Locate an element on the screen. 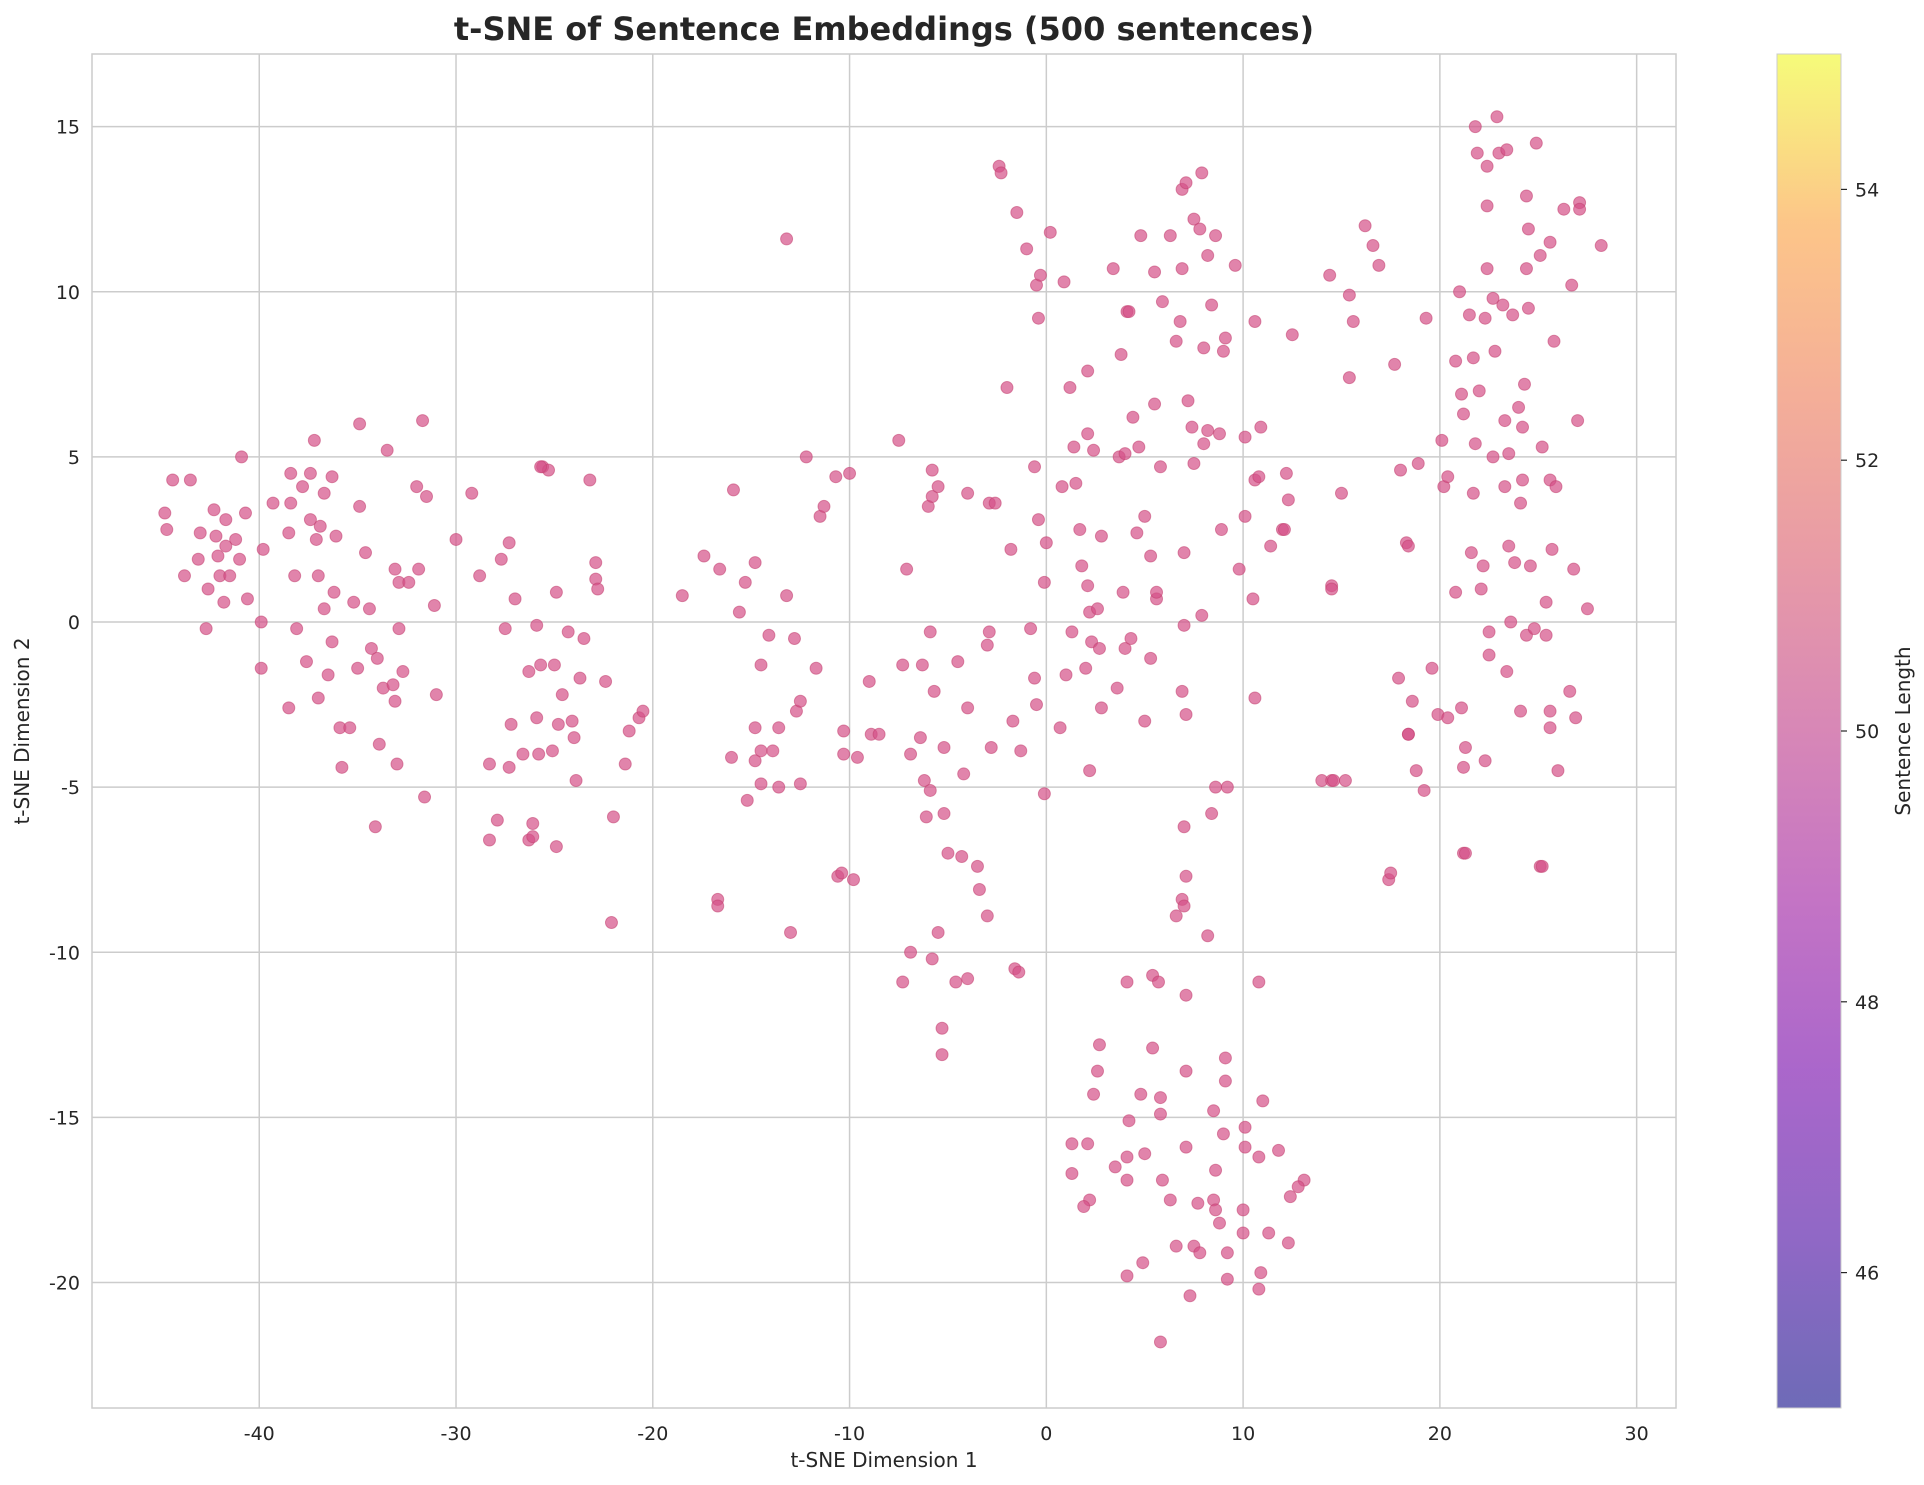 This screenshot has width=1924, height=1485. colorbar-tick-label: 46 is located at coordinates (1867, 1274).